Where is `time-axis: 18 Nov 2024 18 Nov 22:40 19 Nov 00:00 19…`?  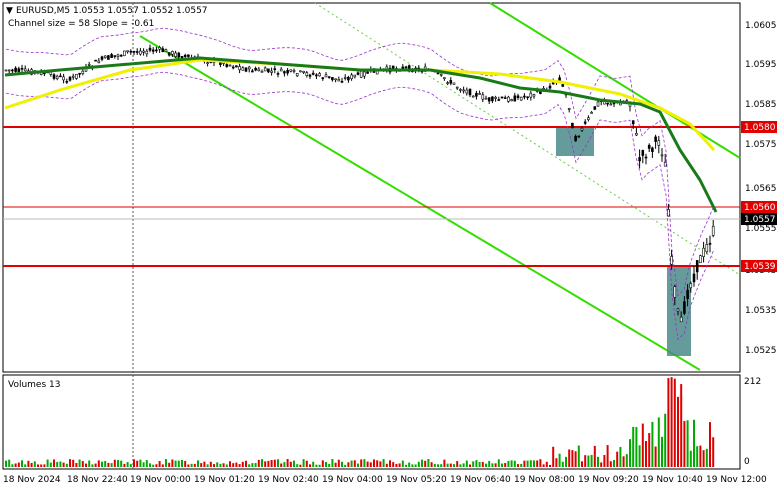
time-axis: 18 Nov 2024 18 Nov 22:40 19 Nov 00:00 19… is located at coordinates (385, 480).